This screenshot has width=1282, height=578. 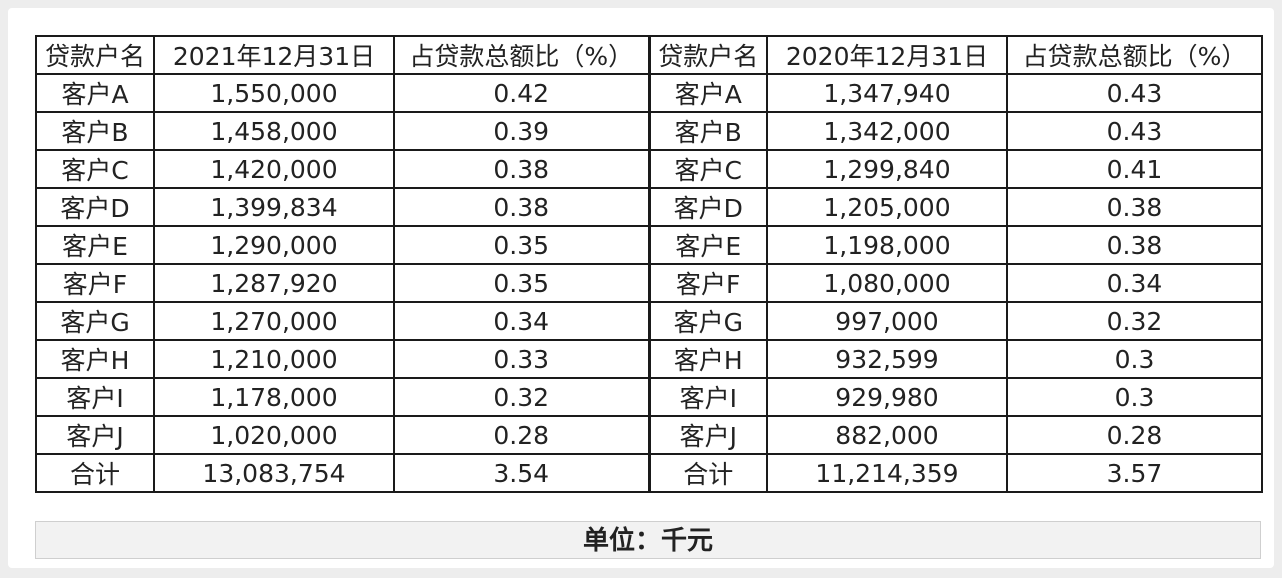 What do you see at coordinates (1134, 55) in the screenshot?
I see `header-ratio-2020: 占贷款总额比（%）` at bounding box center [1134, 55].